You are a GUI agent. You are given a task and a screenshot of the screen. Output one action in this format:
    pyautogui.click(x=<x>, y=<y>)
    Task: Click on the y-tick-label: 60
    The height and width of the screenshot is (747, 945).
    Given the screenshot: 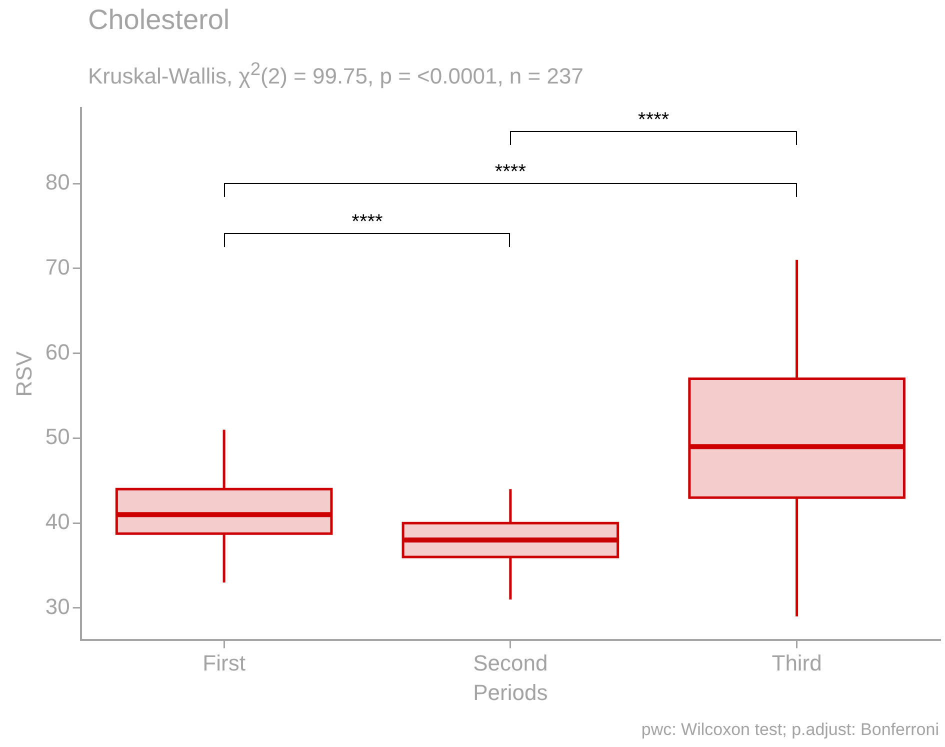 What is the action you would take?
    pyautogui.click(x=57, y=351)
    